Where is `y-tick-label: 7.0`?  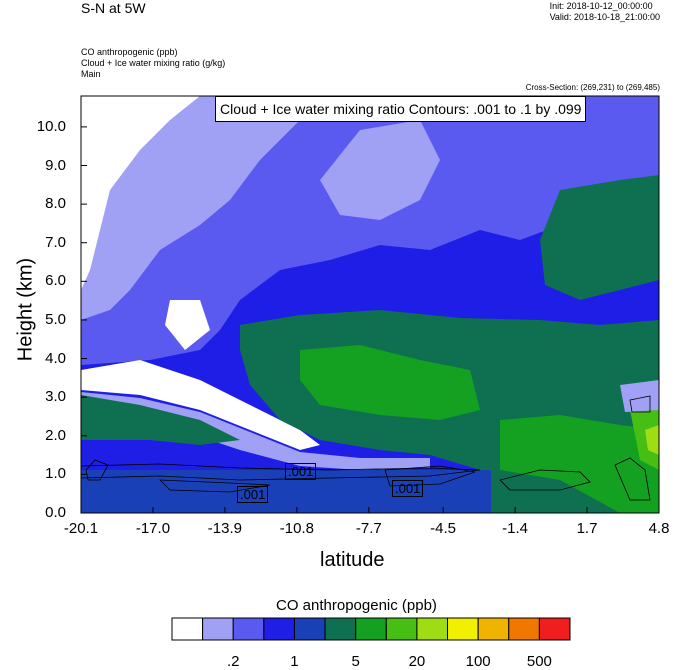 y-tick-label: 7.0 is located at coordinates (55, 242).